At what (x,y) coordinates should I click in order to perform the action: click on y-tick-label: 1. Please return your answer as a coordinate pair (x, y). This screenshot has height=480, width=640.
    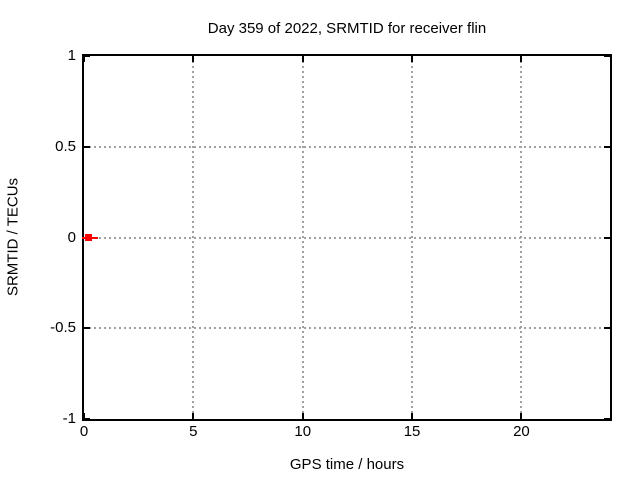
    Looking at the image, I should click on (71, 55).